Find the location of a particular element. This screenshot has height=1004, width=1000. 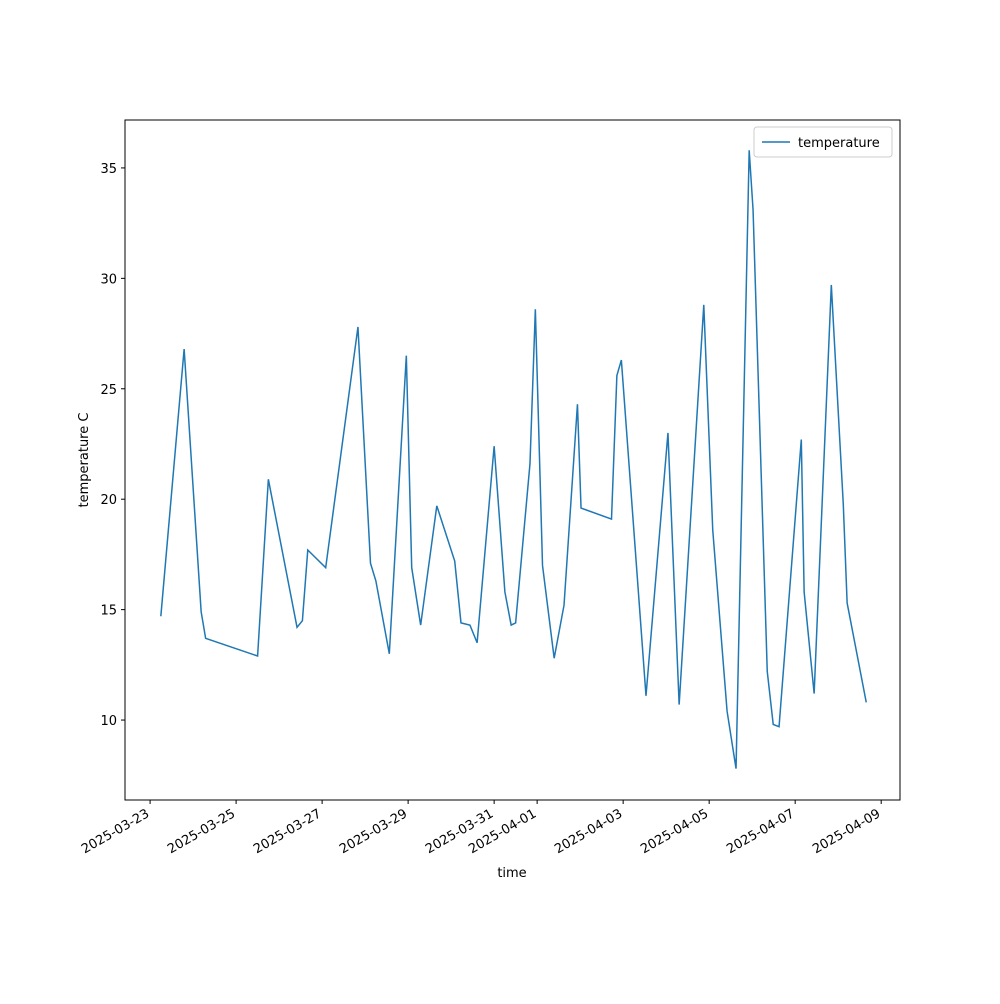

x-tick-label: 2025-04-07 is located at coordinates (760, 831).